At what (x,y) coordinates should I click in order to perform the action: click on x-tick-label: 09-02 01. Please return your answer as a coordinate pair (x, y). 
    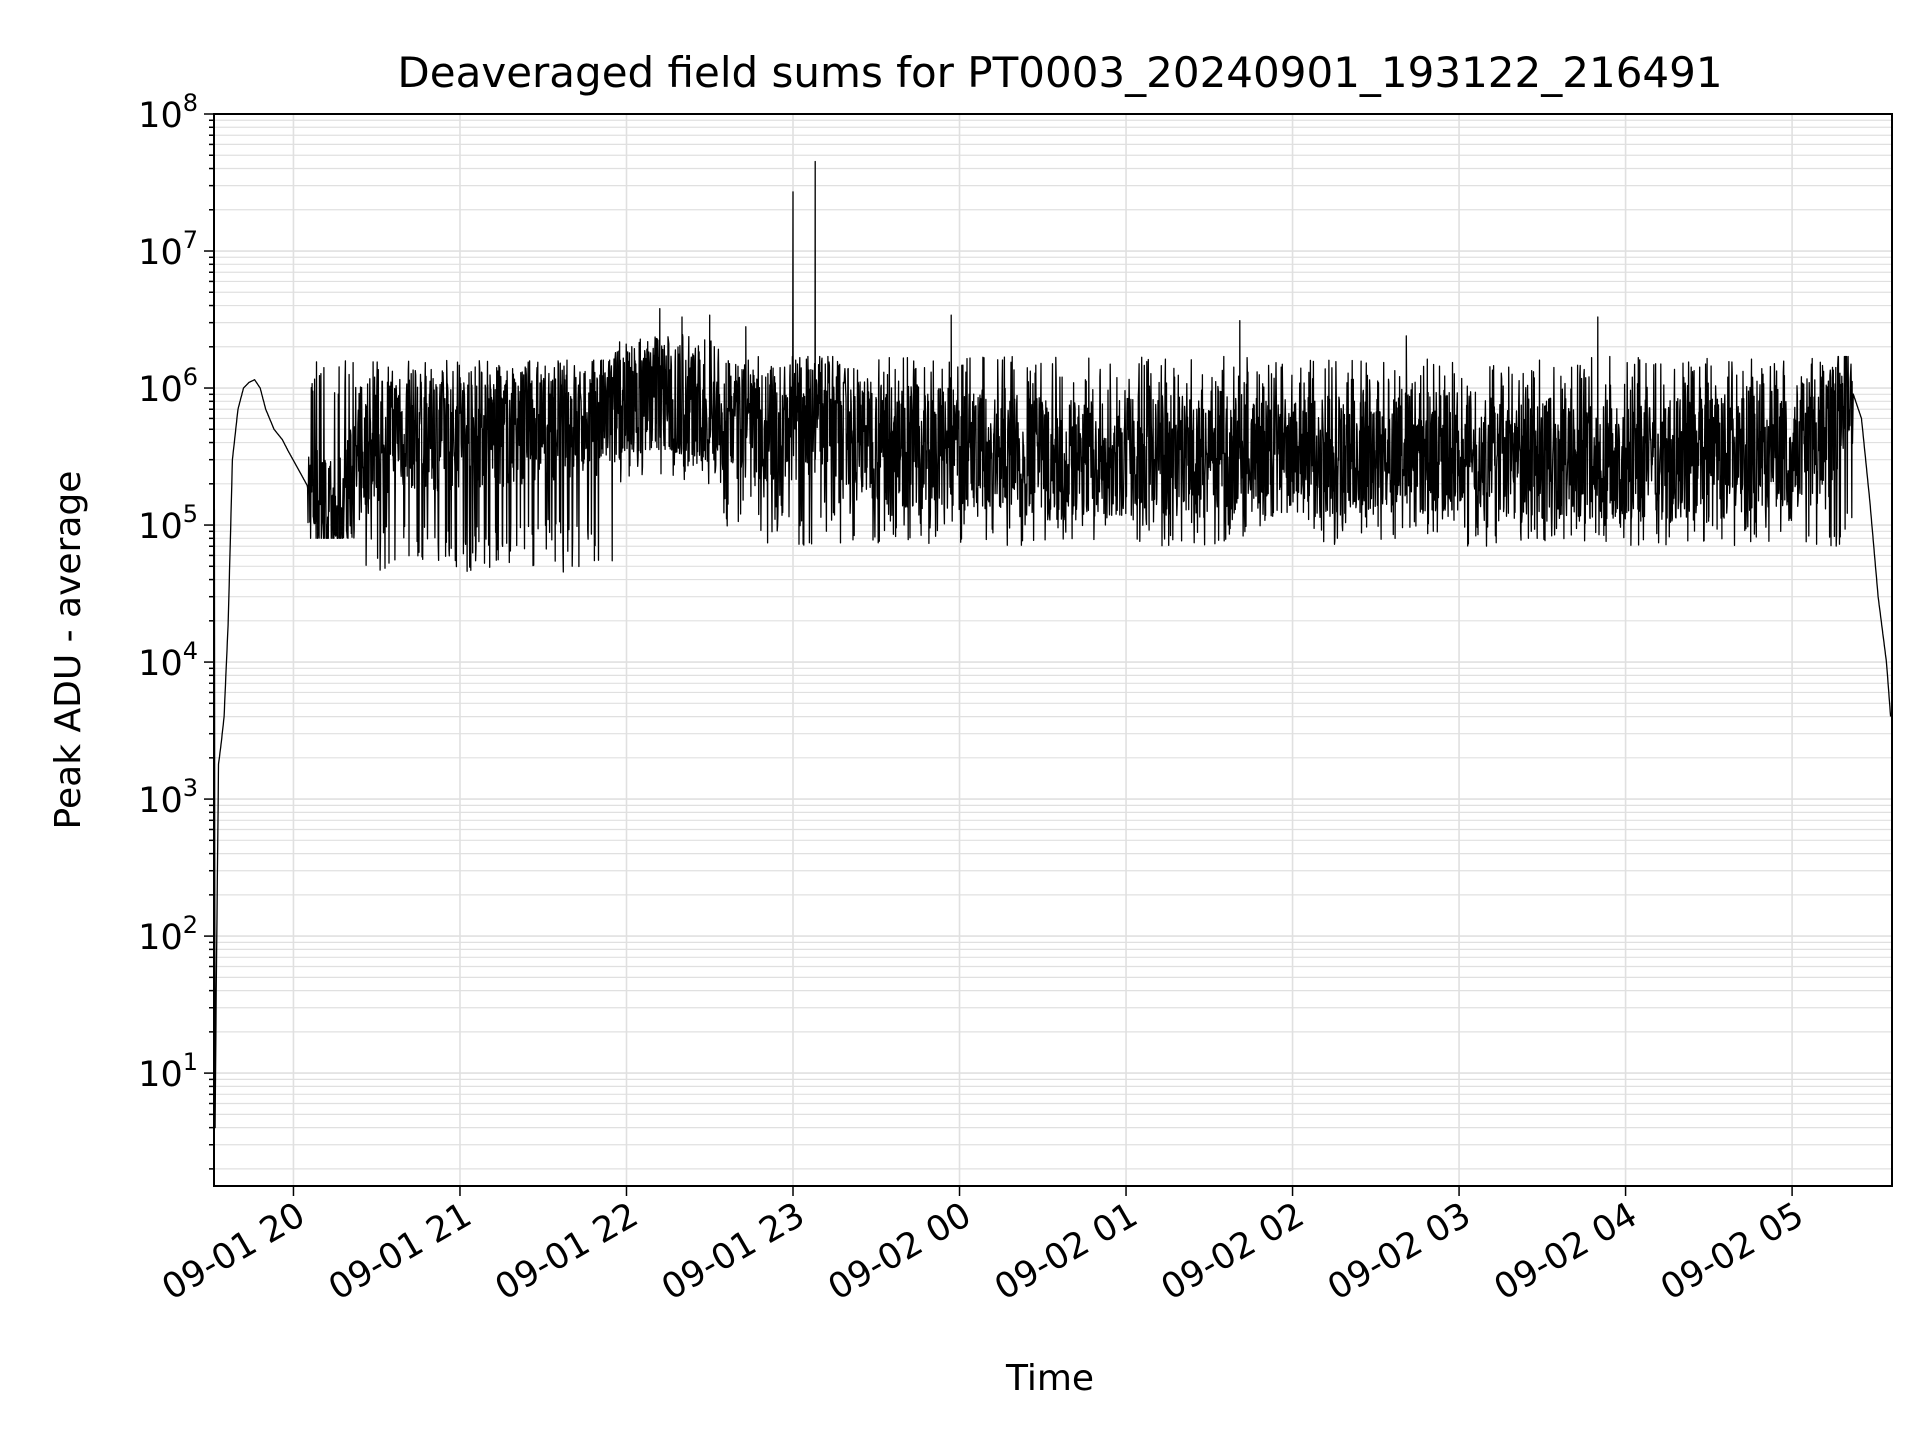
    Looking at the image, I should click on (1066, 1251).